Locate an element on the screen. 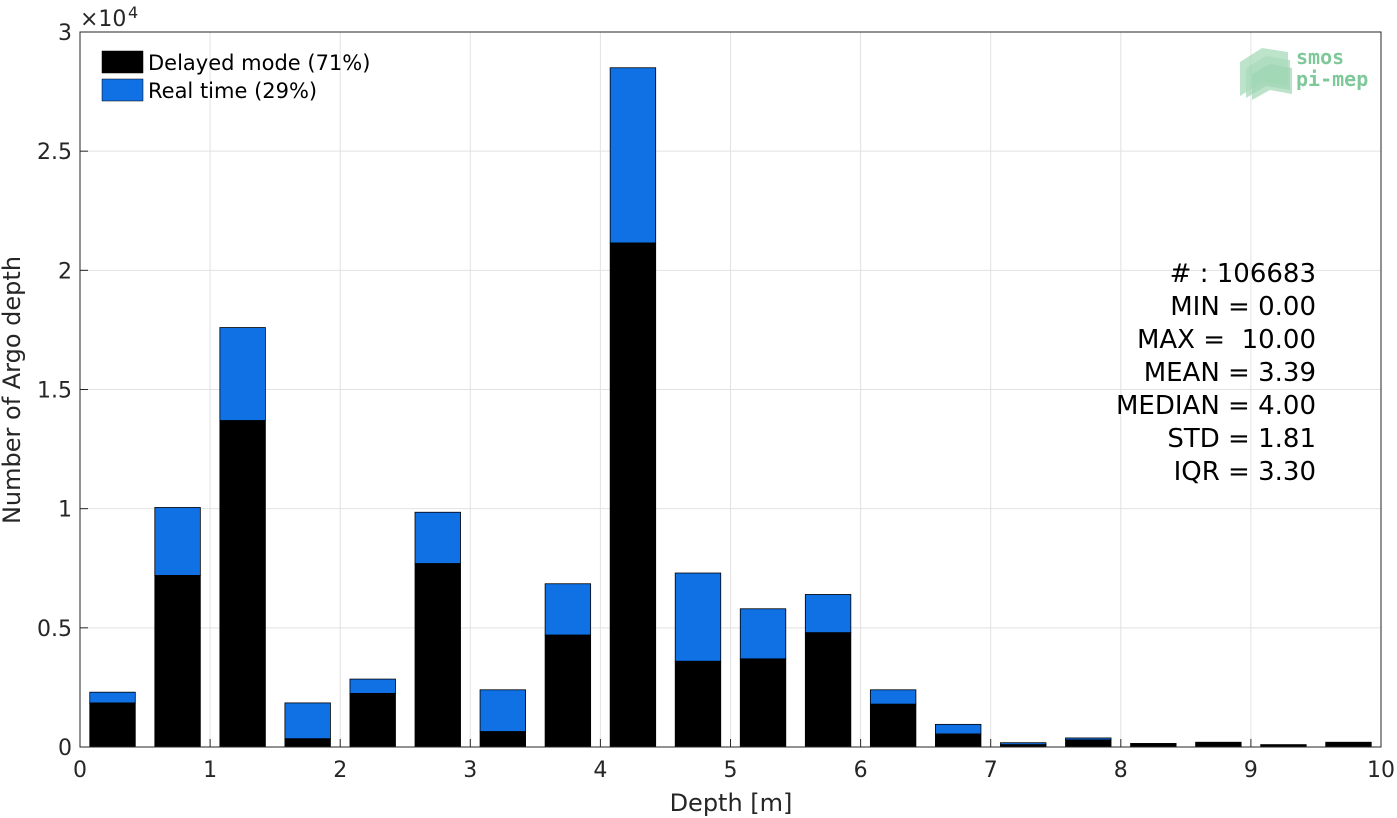  x-tick-label: 9 is located at coordinates (1251, 770).